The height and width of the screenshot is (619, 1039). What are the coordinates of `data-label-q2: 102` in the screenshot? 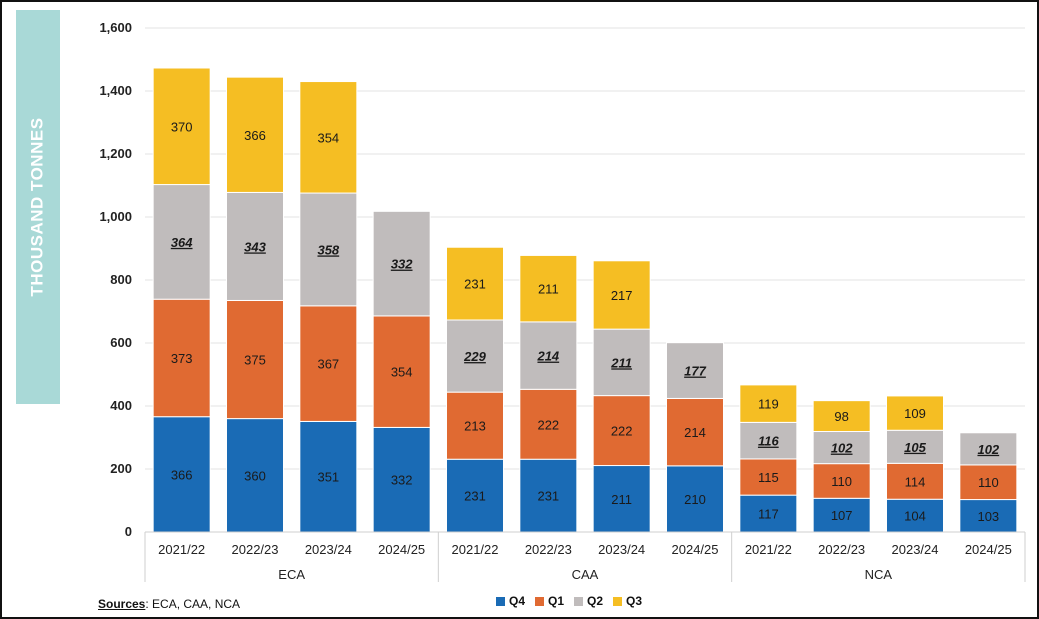 It's located at (842, 448).